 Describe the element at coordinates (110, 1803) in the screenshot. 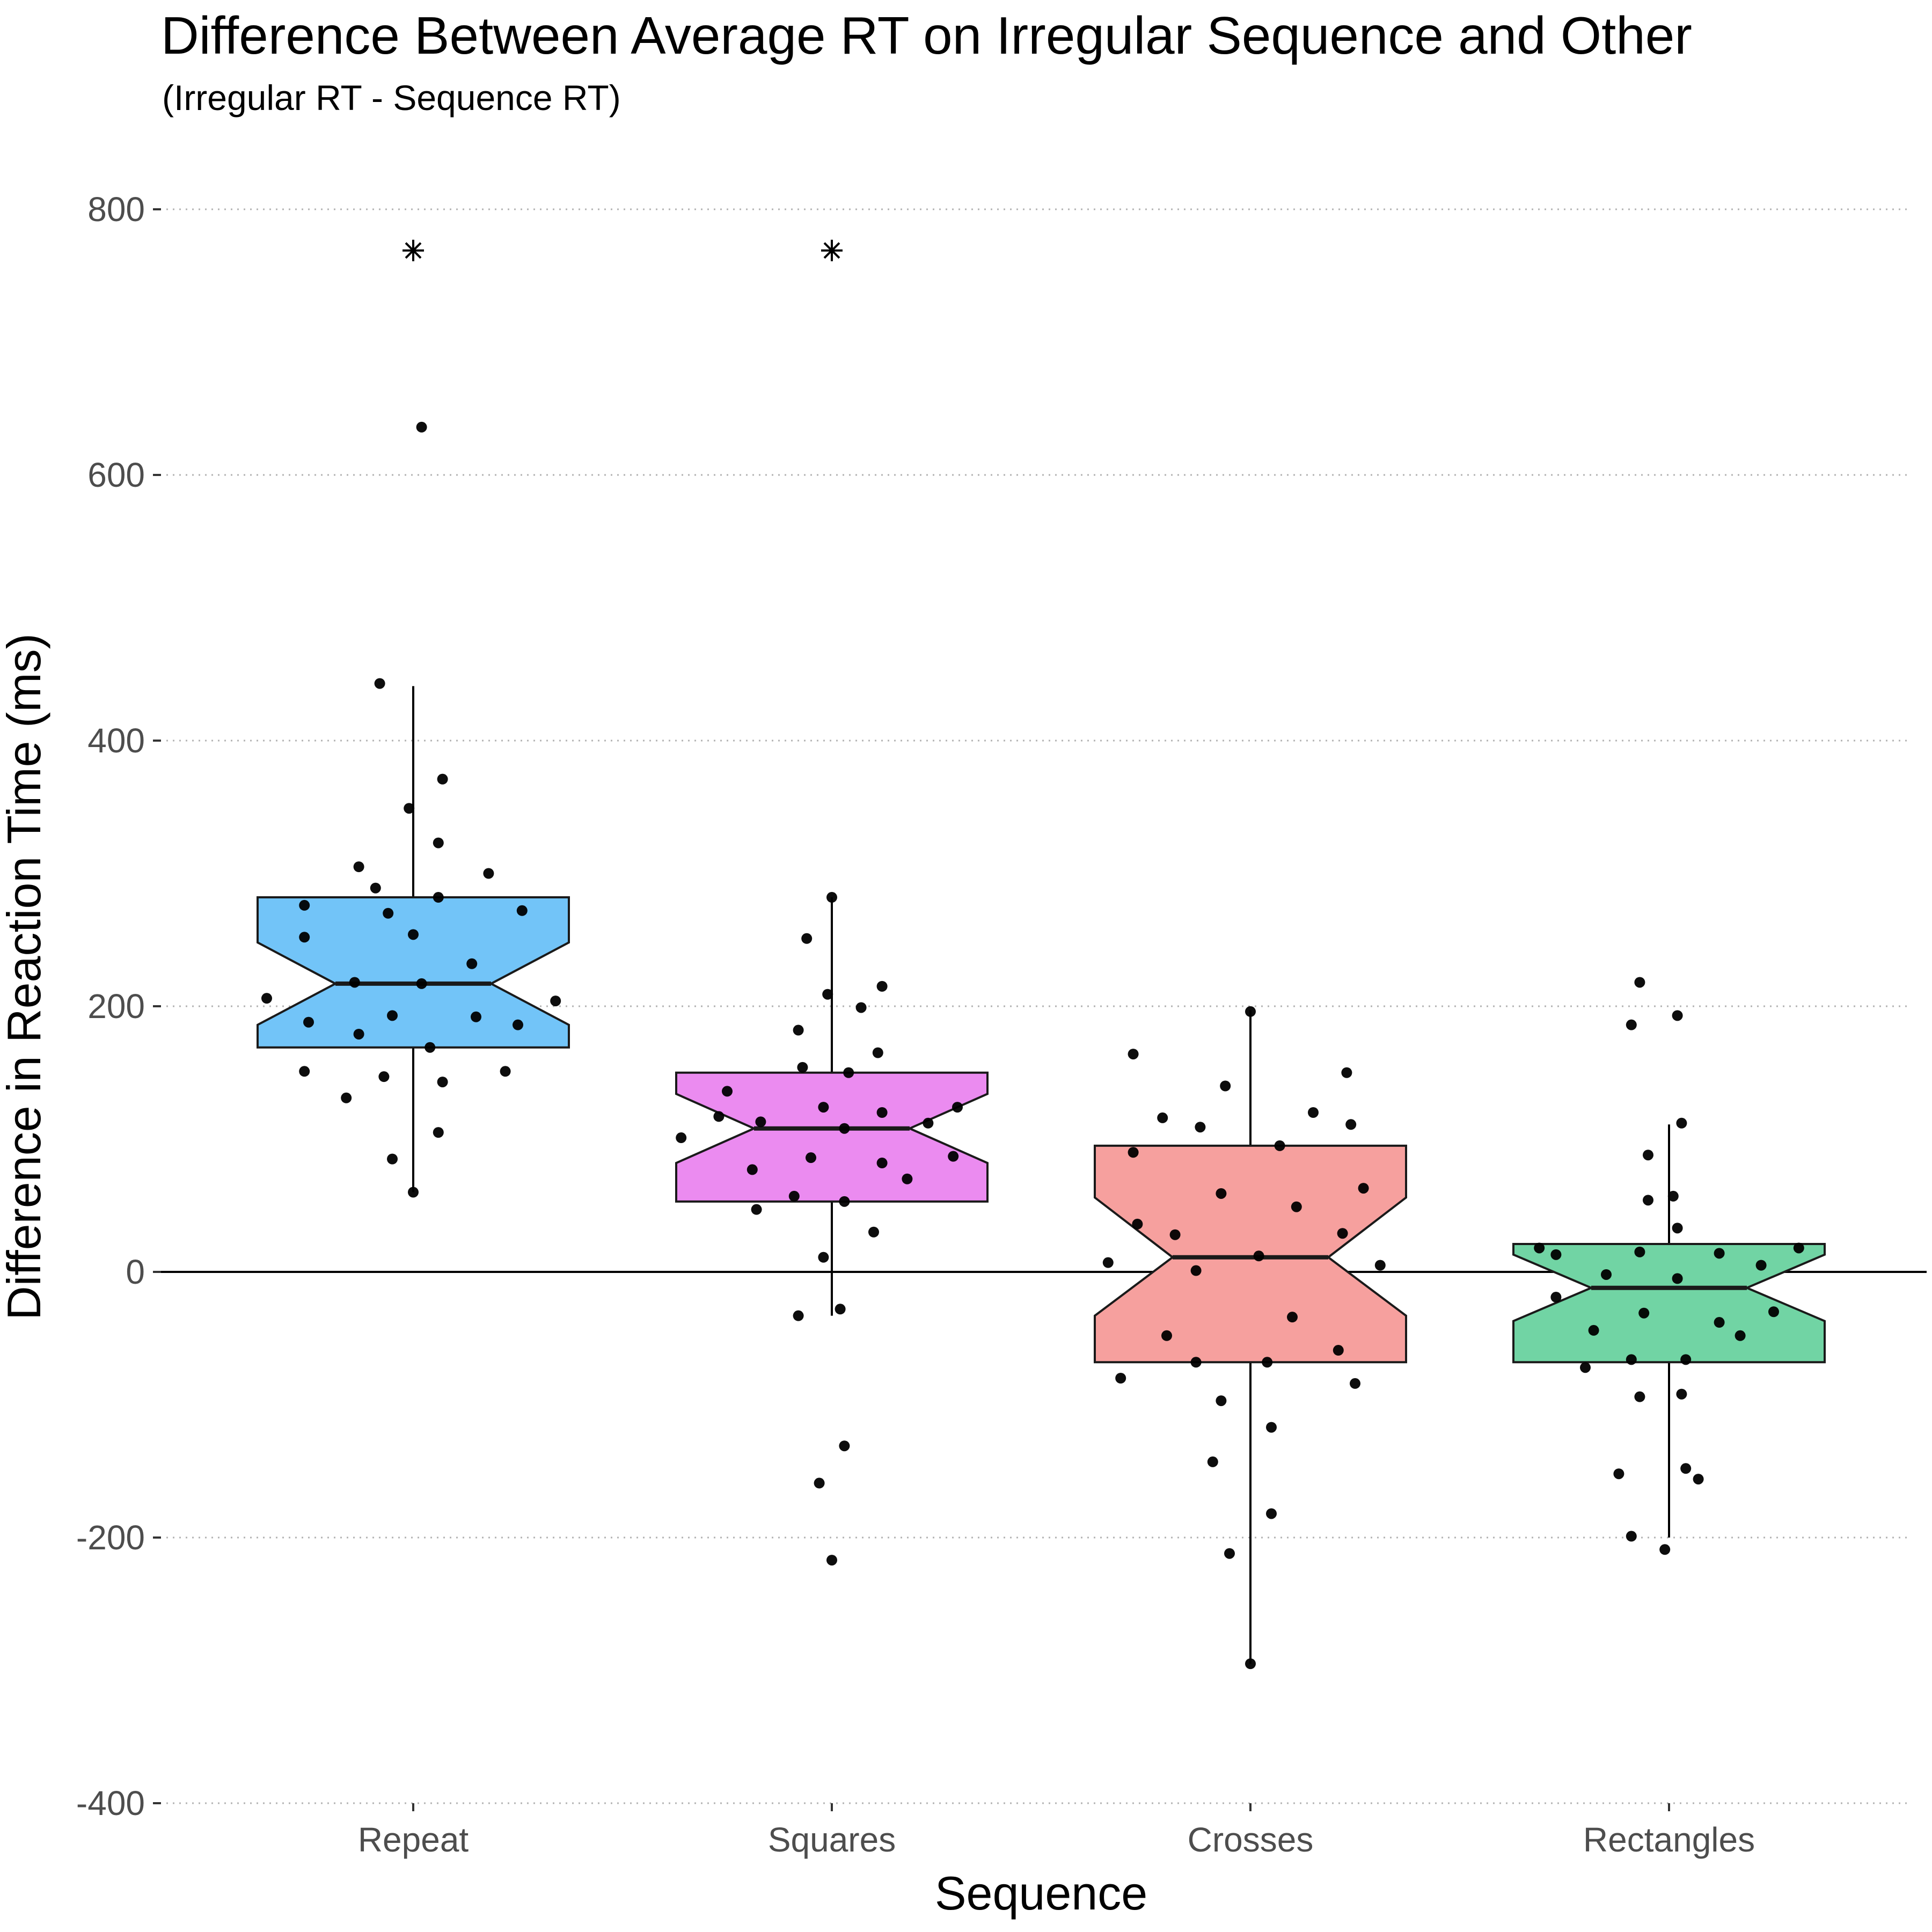

I see `y-tick-label: -400` at that location.